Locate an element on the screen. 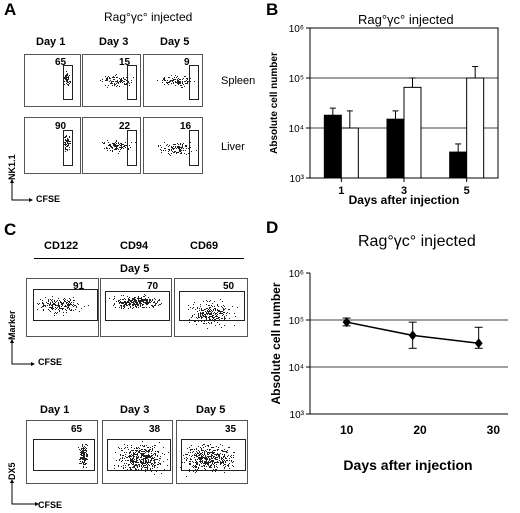 The width and height of the screenshot is (520, 513). panel-a-ylabel: NK1.1 is located at coordinates (12, 167).